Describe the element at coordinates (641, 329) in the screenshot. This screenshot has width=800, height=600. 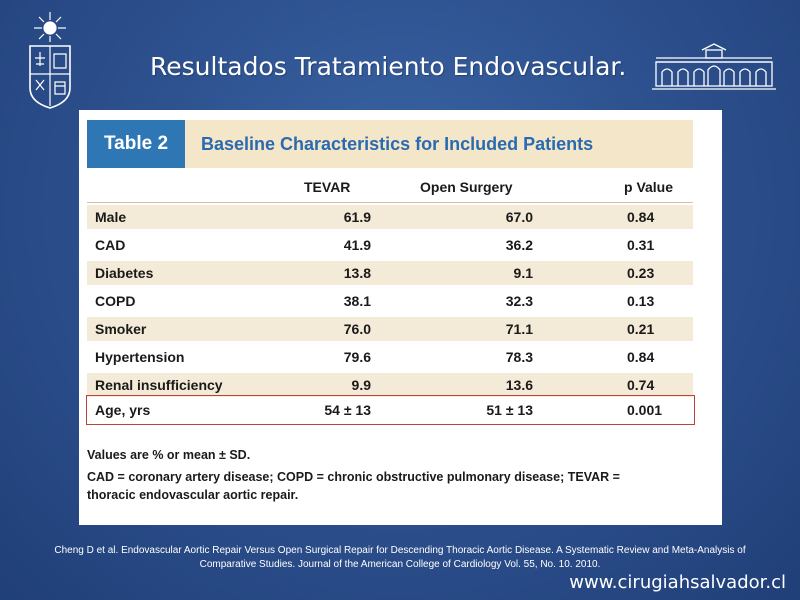
I see `p-value: 0.21` at that location.